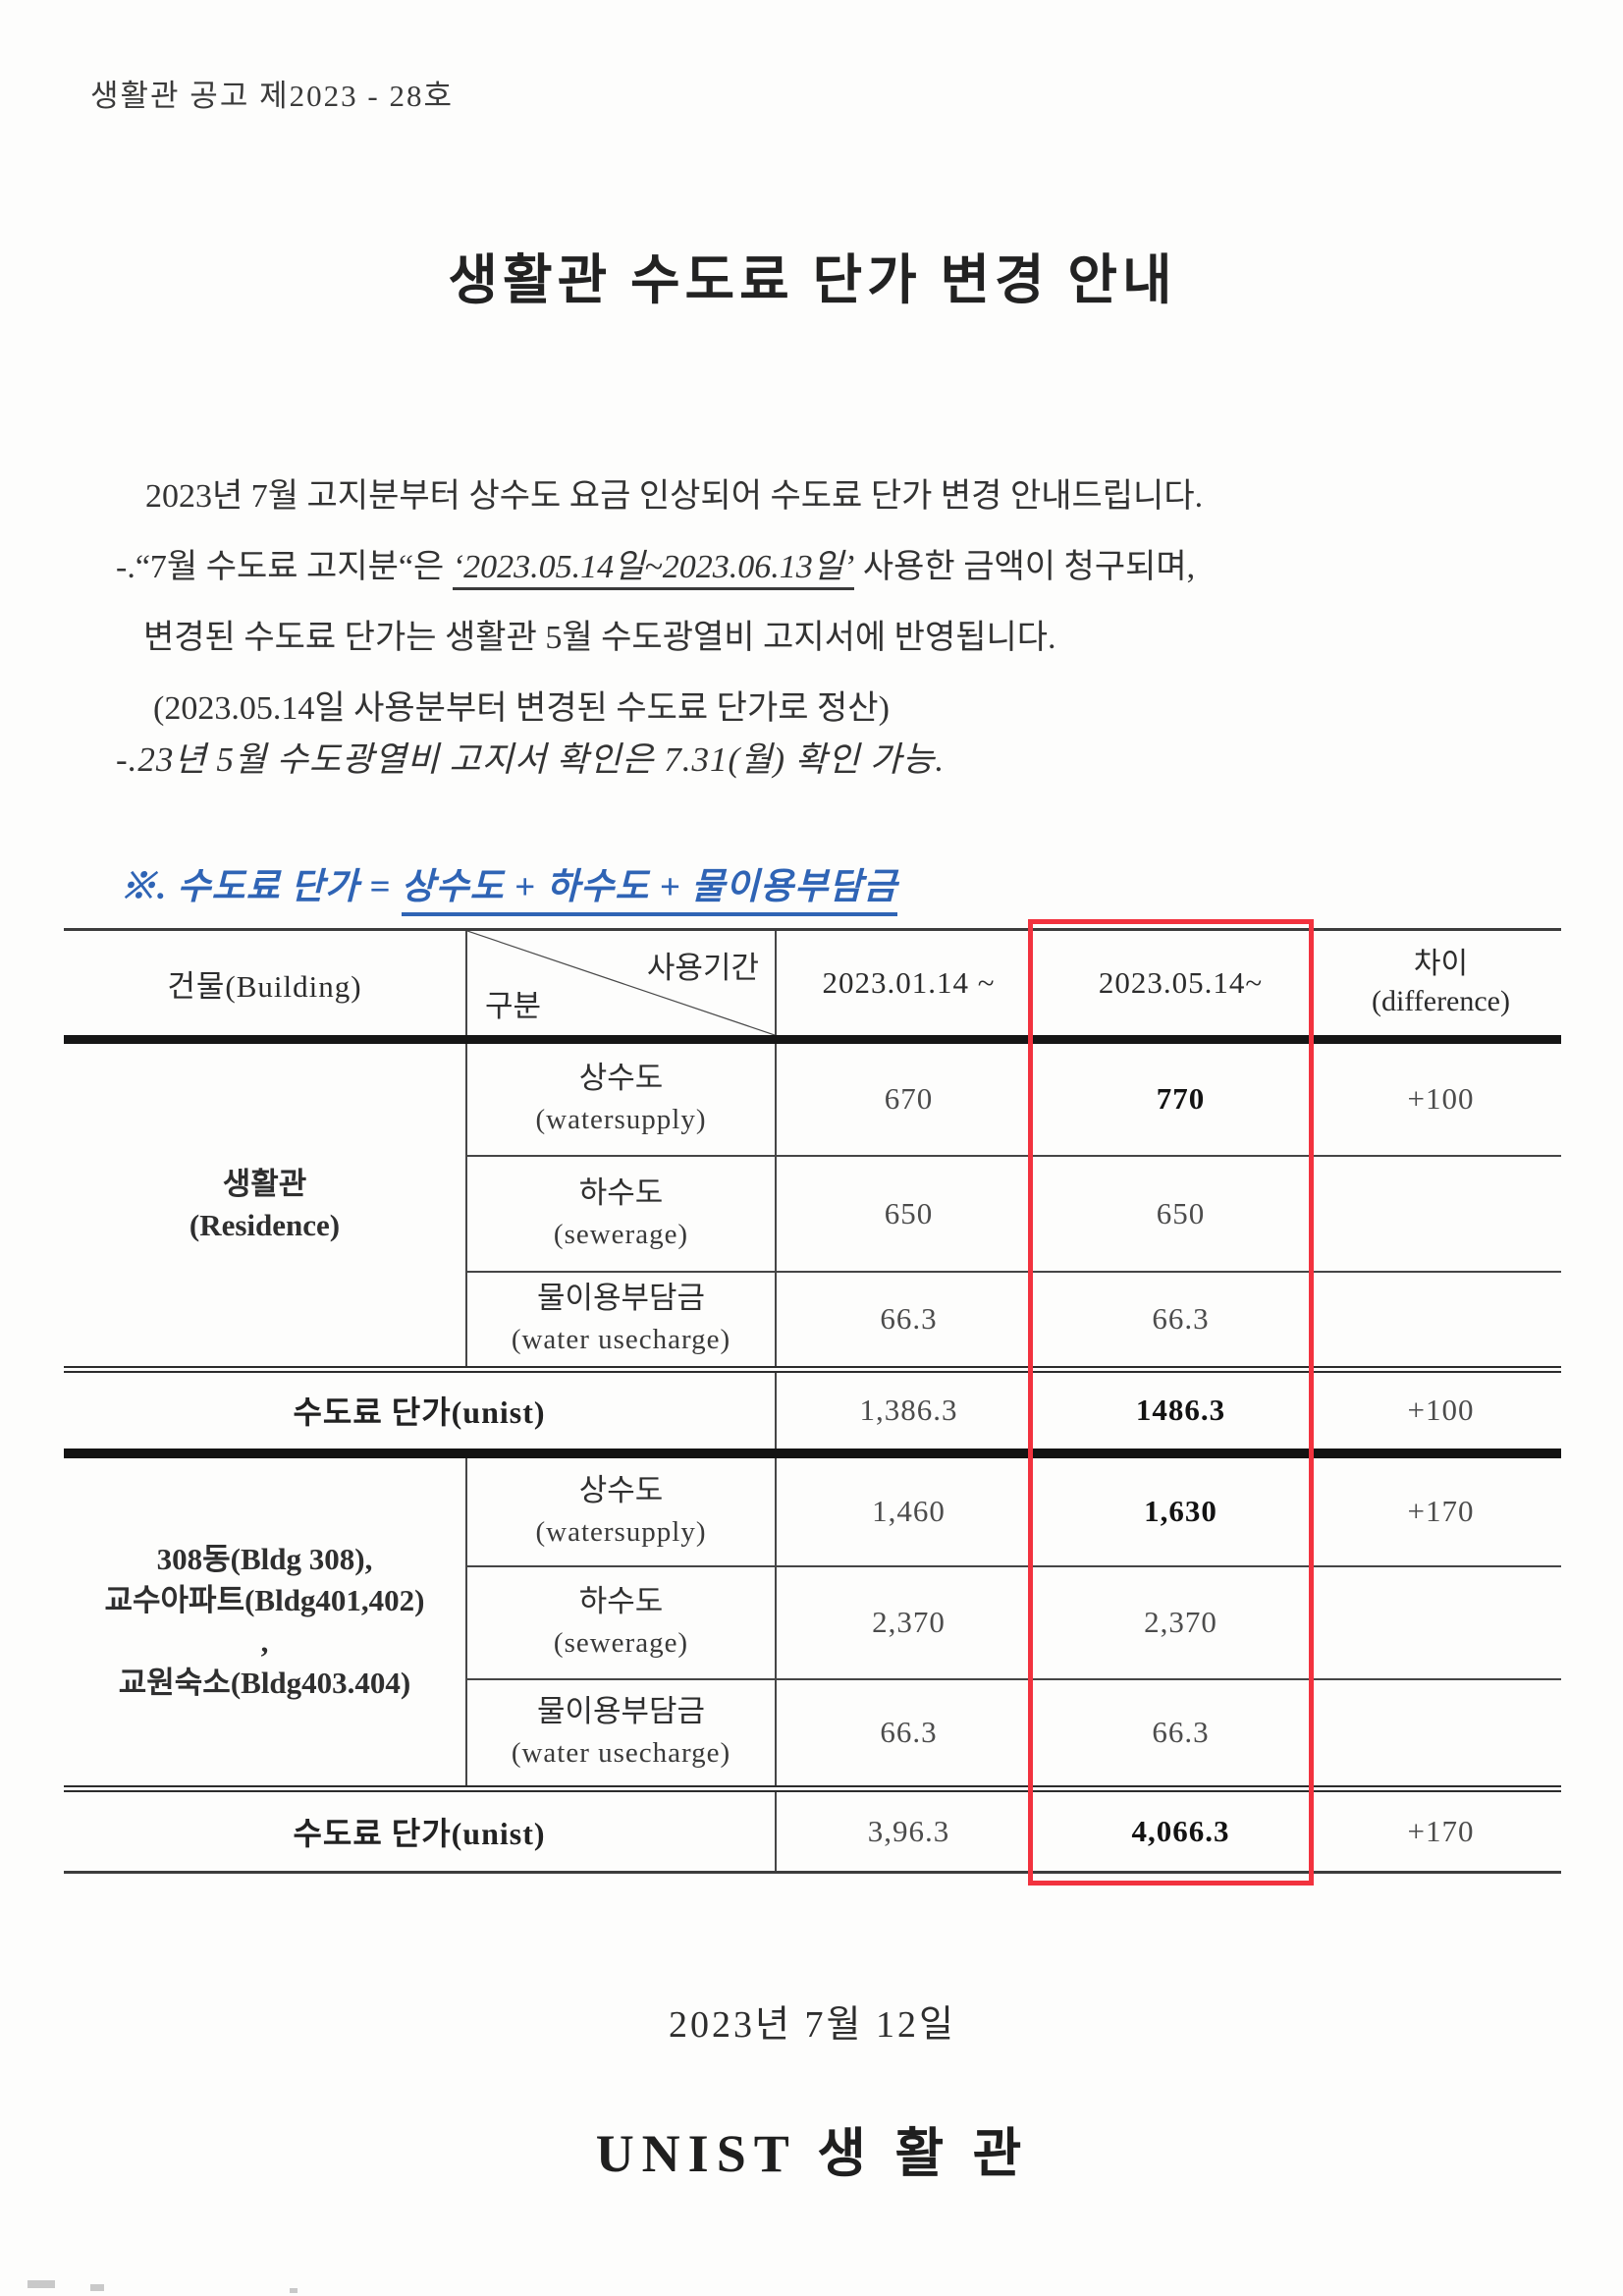  I want to click on building-line: 308동(Bldg 308),, so click(264, 1559).